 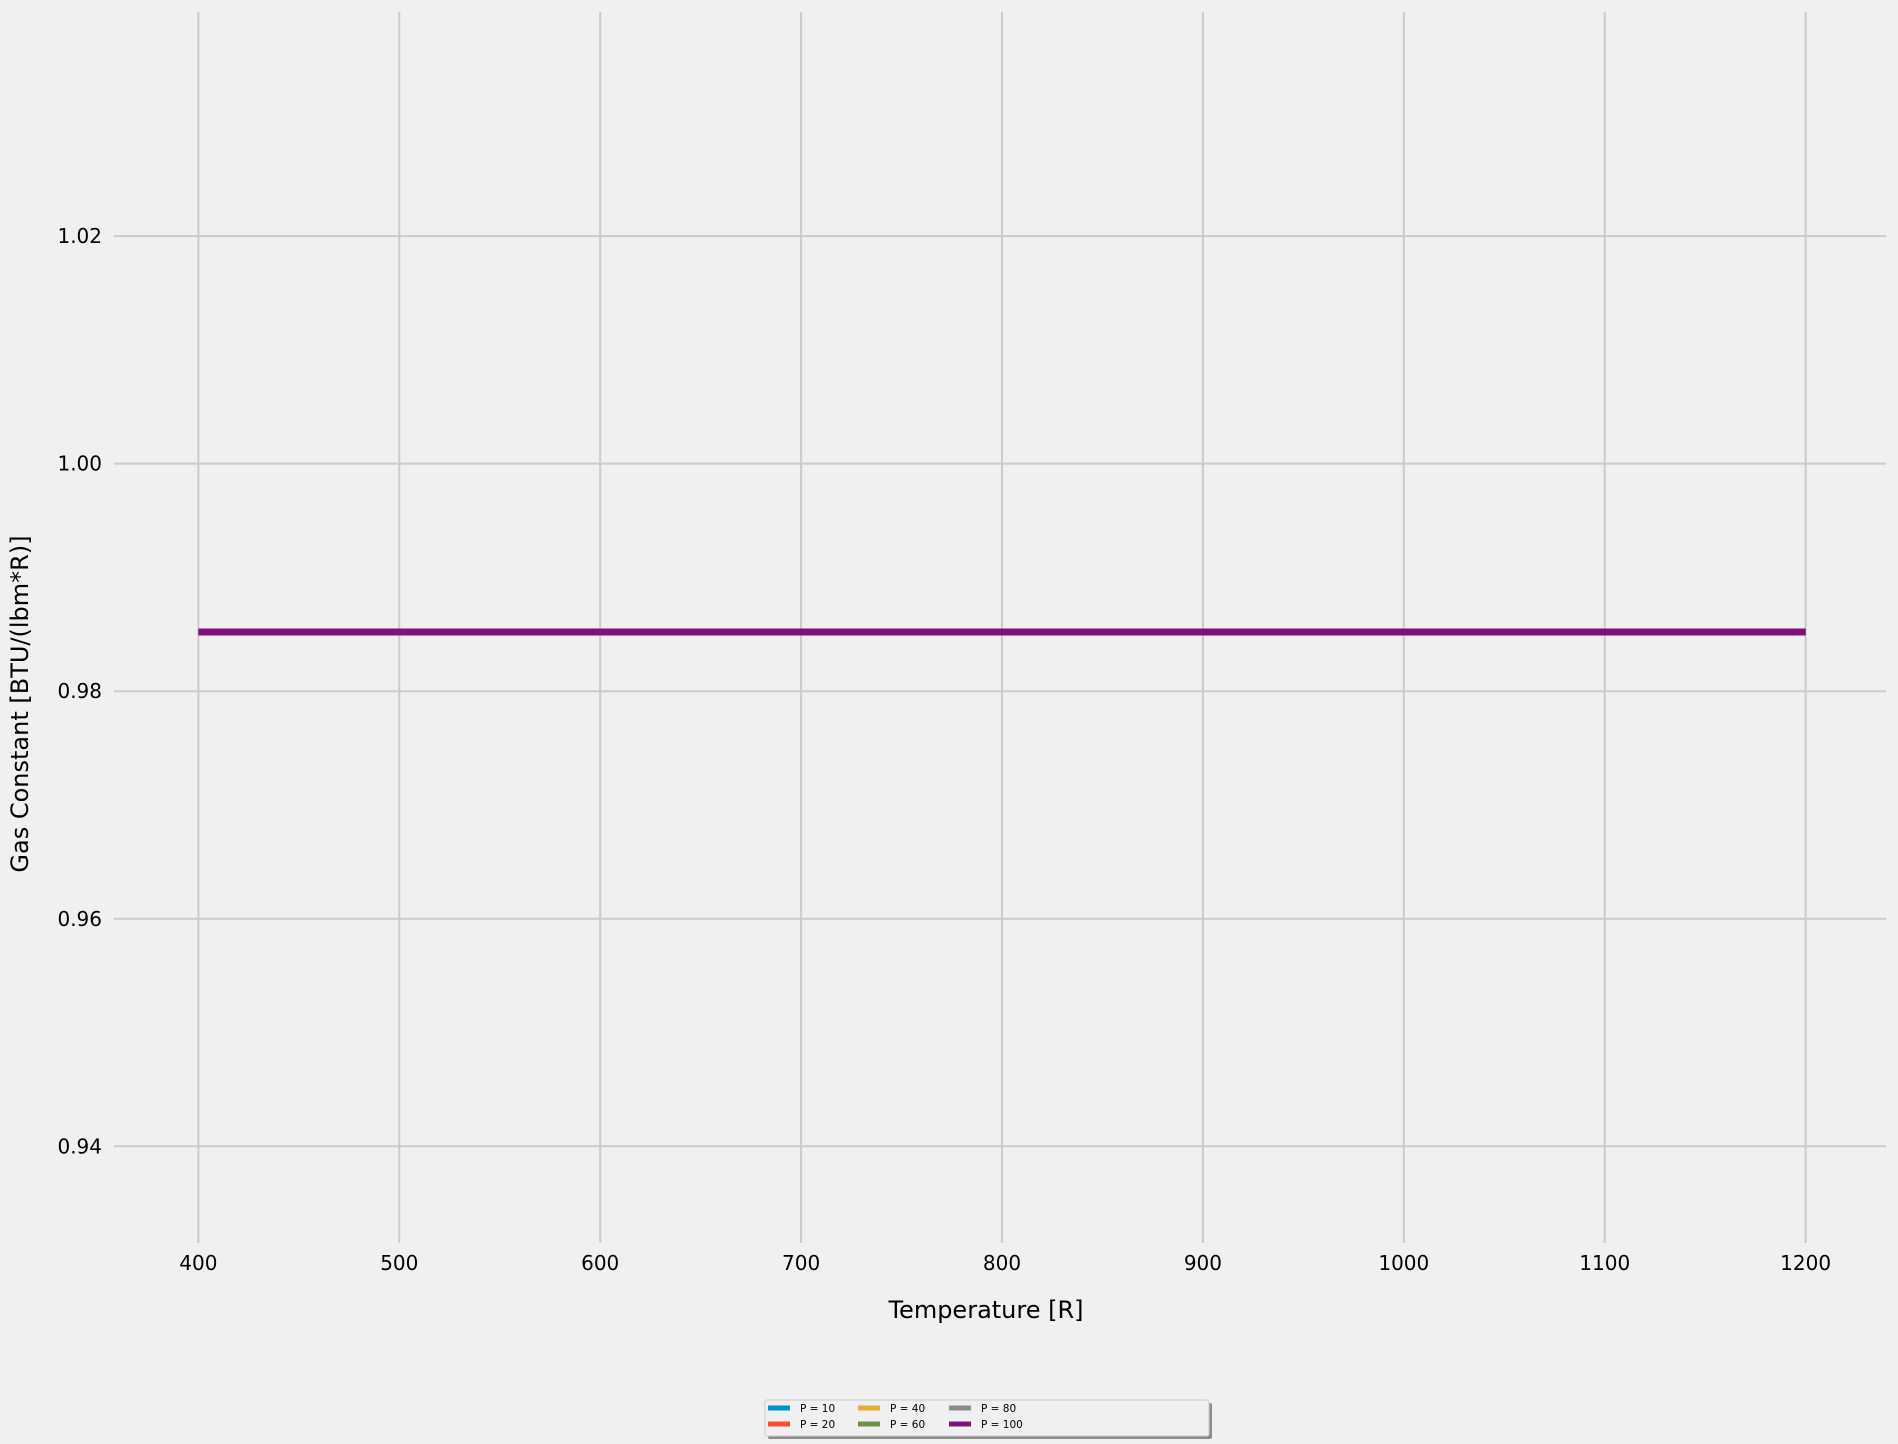 I want to click on y-tick-label: 0.94, so click(x=79, y=1146).